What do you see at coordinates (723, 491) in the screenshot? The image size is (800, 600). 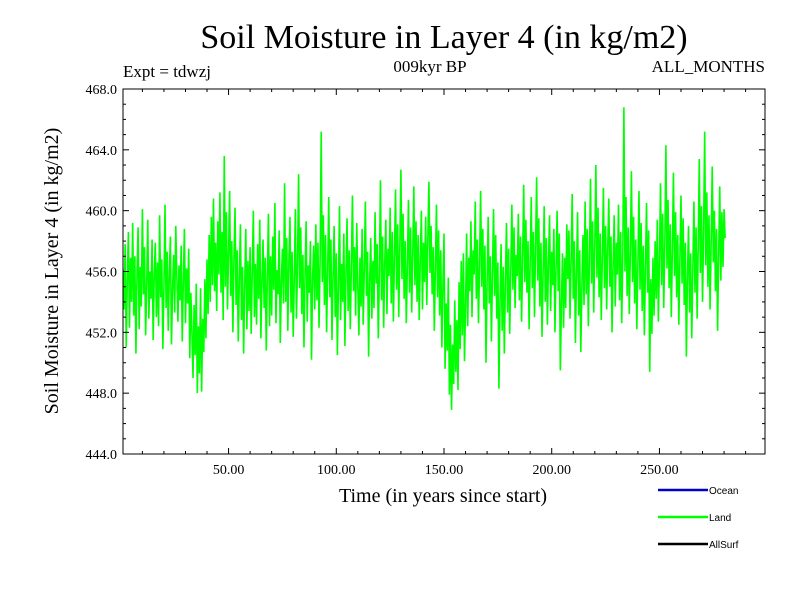 I see `legend-label-ocean: Ocean` at bounding box center [723, 491].